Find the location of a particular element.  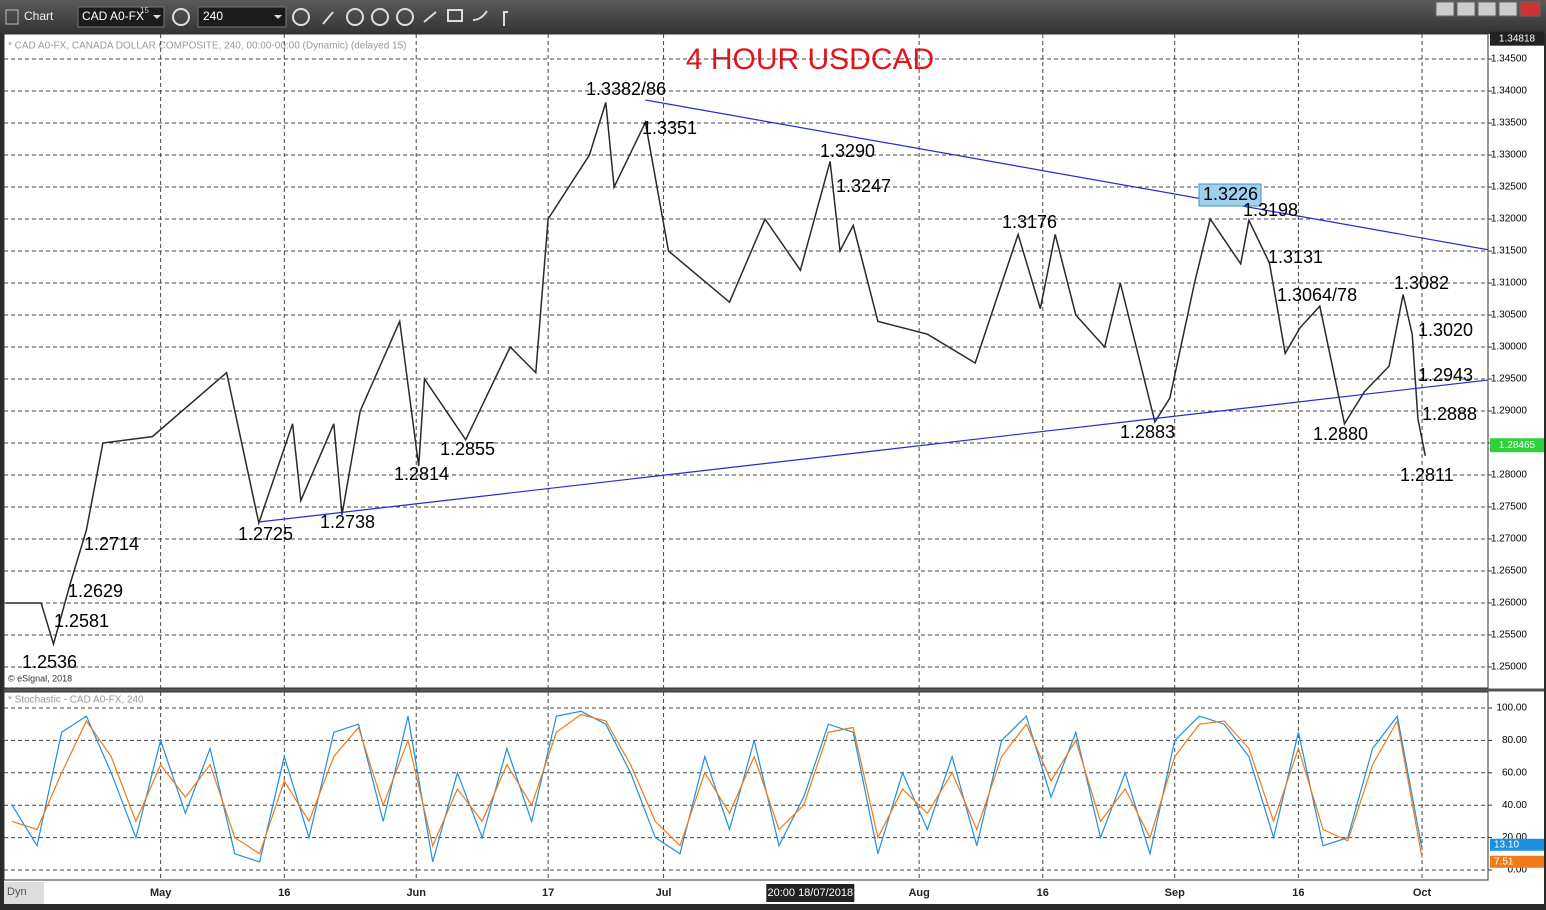

facebook-icon is located at coordinates (505, 18).